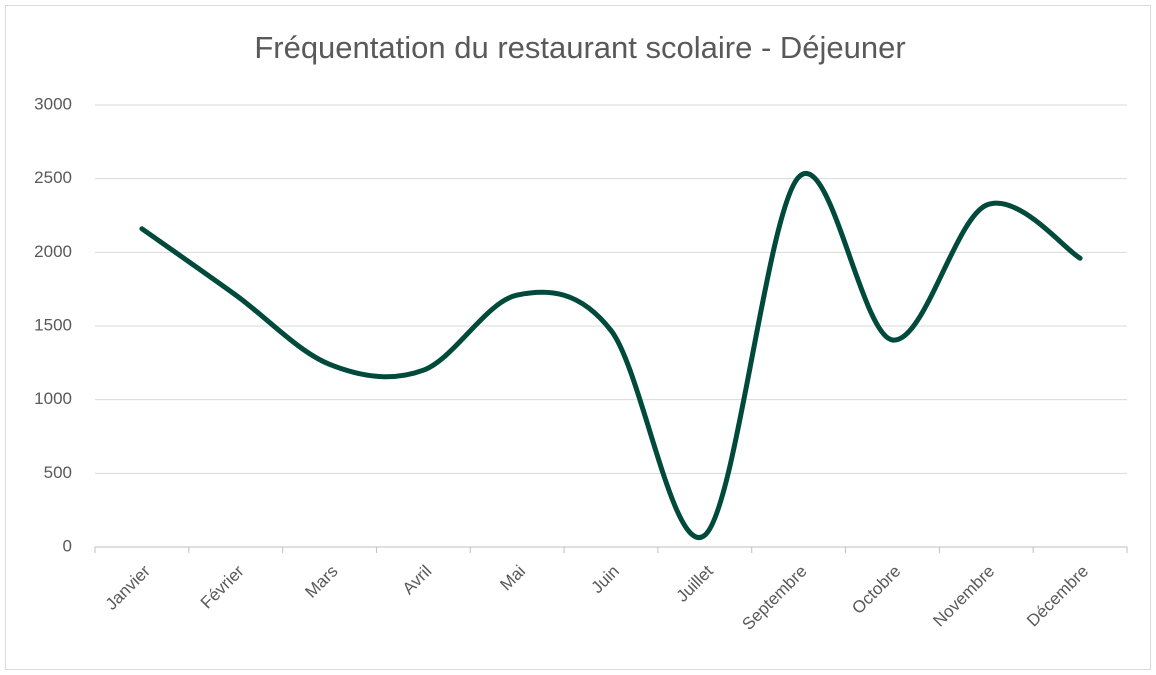 This screenshot has width=1156, height=675. What do you see at coordinates (53, 251) in the screenshot?
I see `y-tick-label: 2000` at bounding box center [53, 251].